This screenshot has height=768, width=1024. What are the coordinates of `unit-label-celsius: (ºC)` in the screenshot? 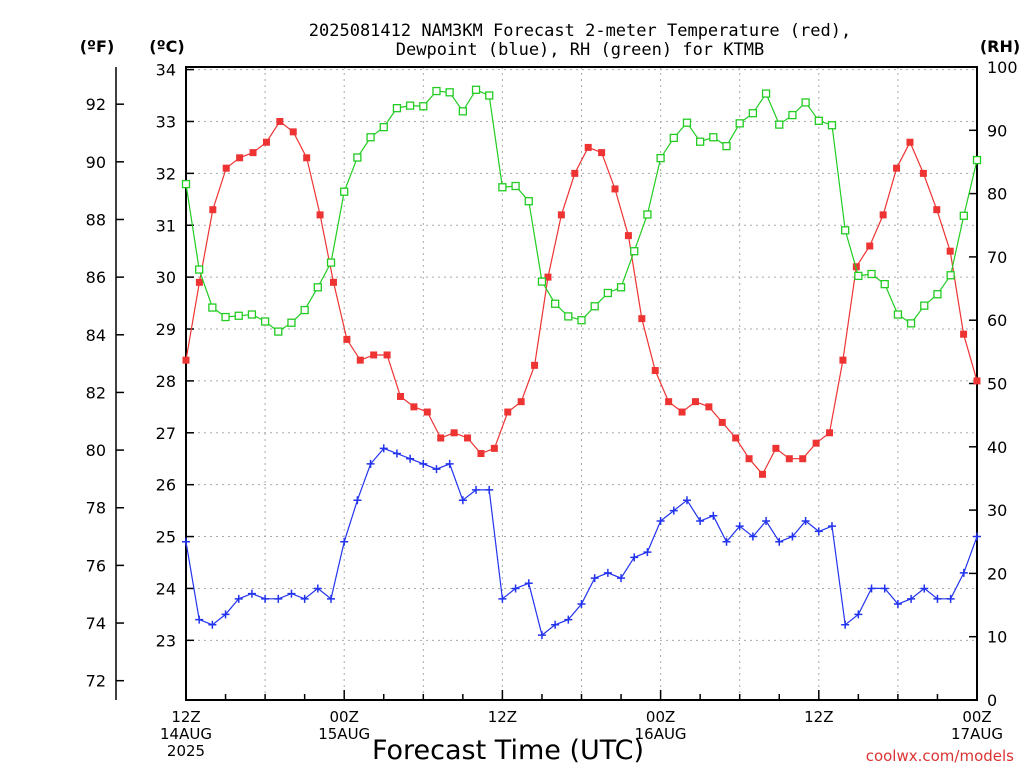 It's located at (166, 46).